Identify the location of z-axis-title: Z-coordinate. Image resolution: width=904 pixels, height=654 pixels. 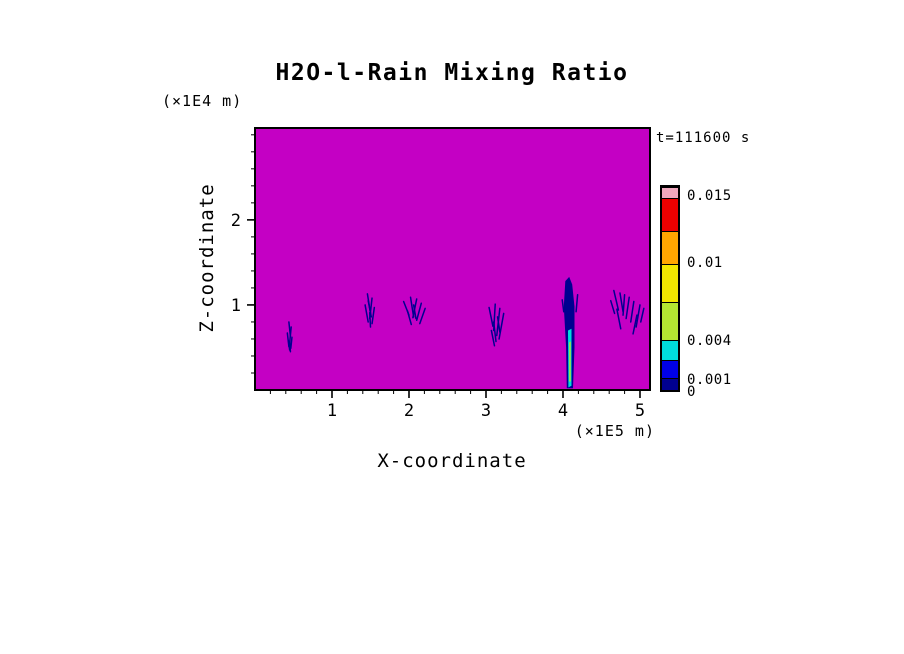
(207, 258).